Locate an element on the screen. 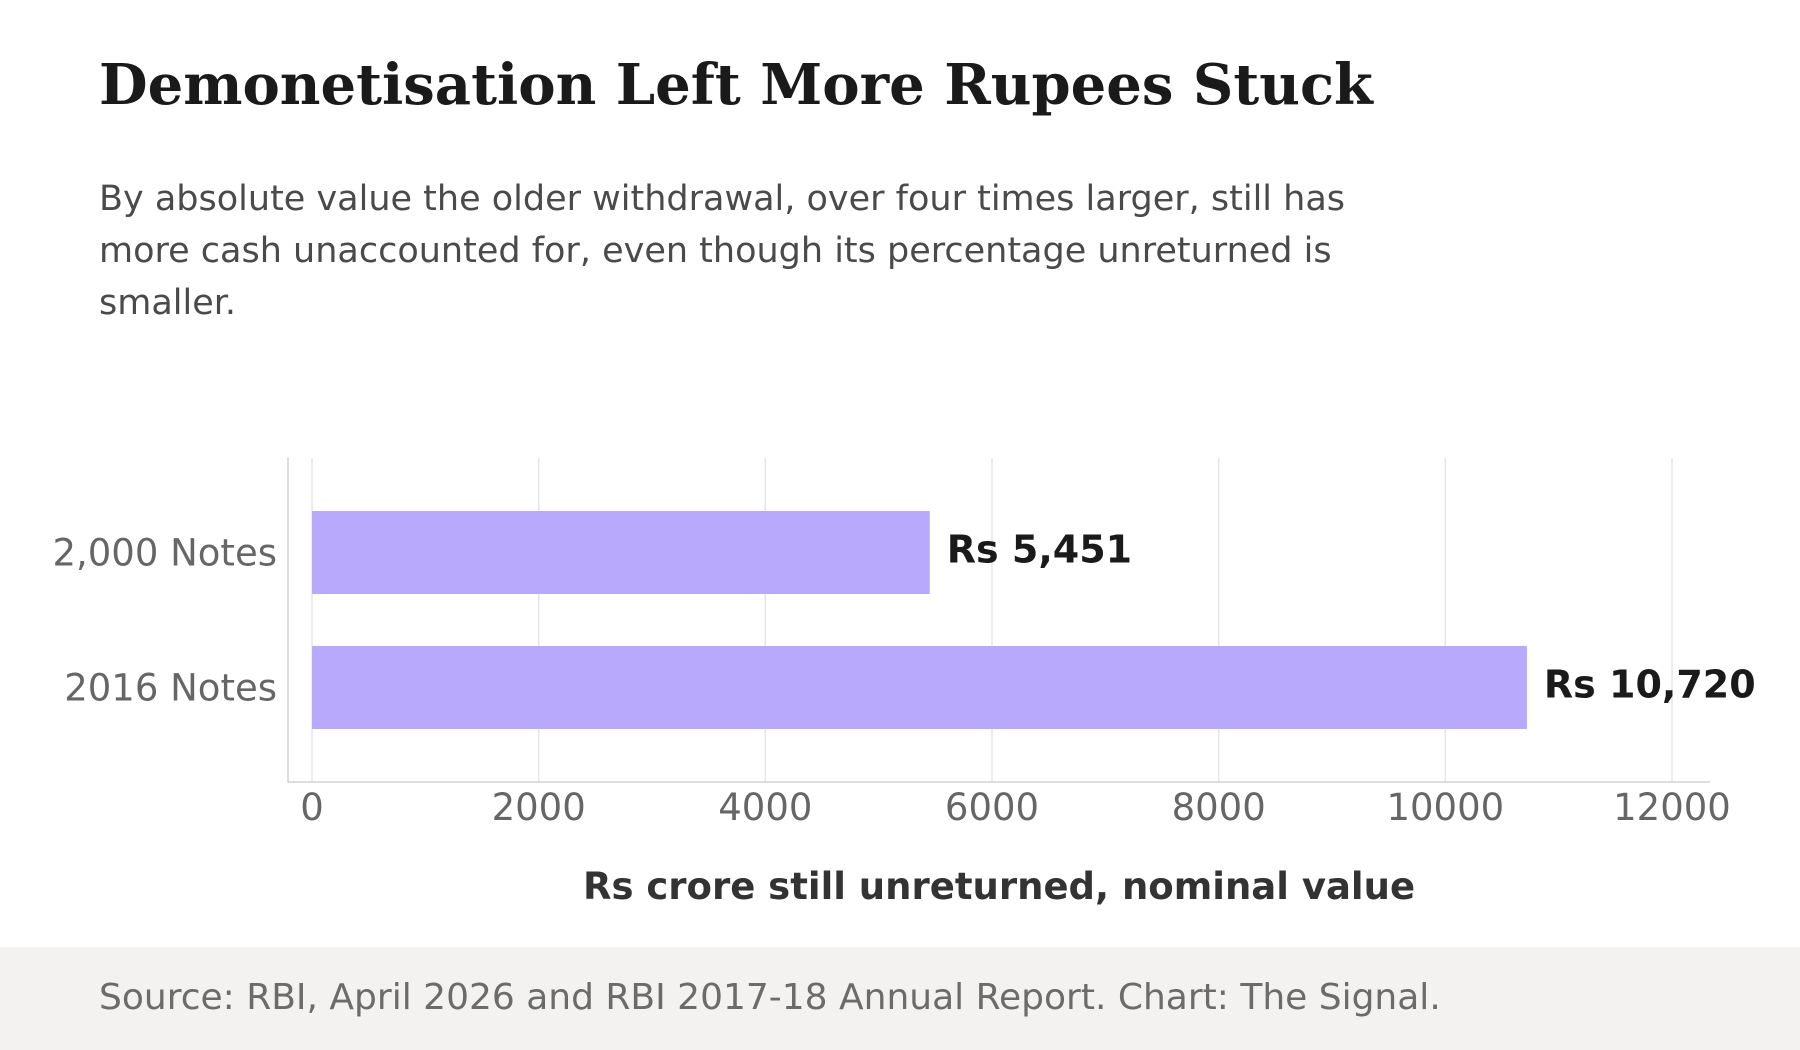  chart-title: Demonetisation Left More Rupees Stuck is located at coordinates (736, 85).